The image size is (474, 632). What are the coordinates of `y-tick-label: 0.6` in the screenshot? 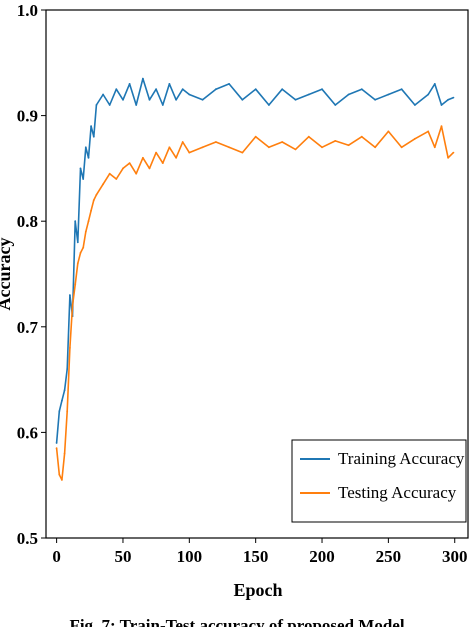 It's located at (27, 432).